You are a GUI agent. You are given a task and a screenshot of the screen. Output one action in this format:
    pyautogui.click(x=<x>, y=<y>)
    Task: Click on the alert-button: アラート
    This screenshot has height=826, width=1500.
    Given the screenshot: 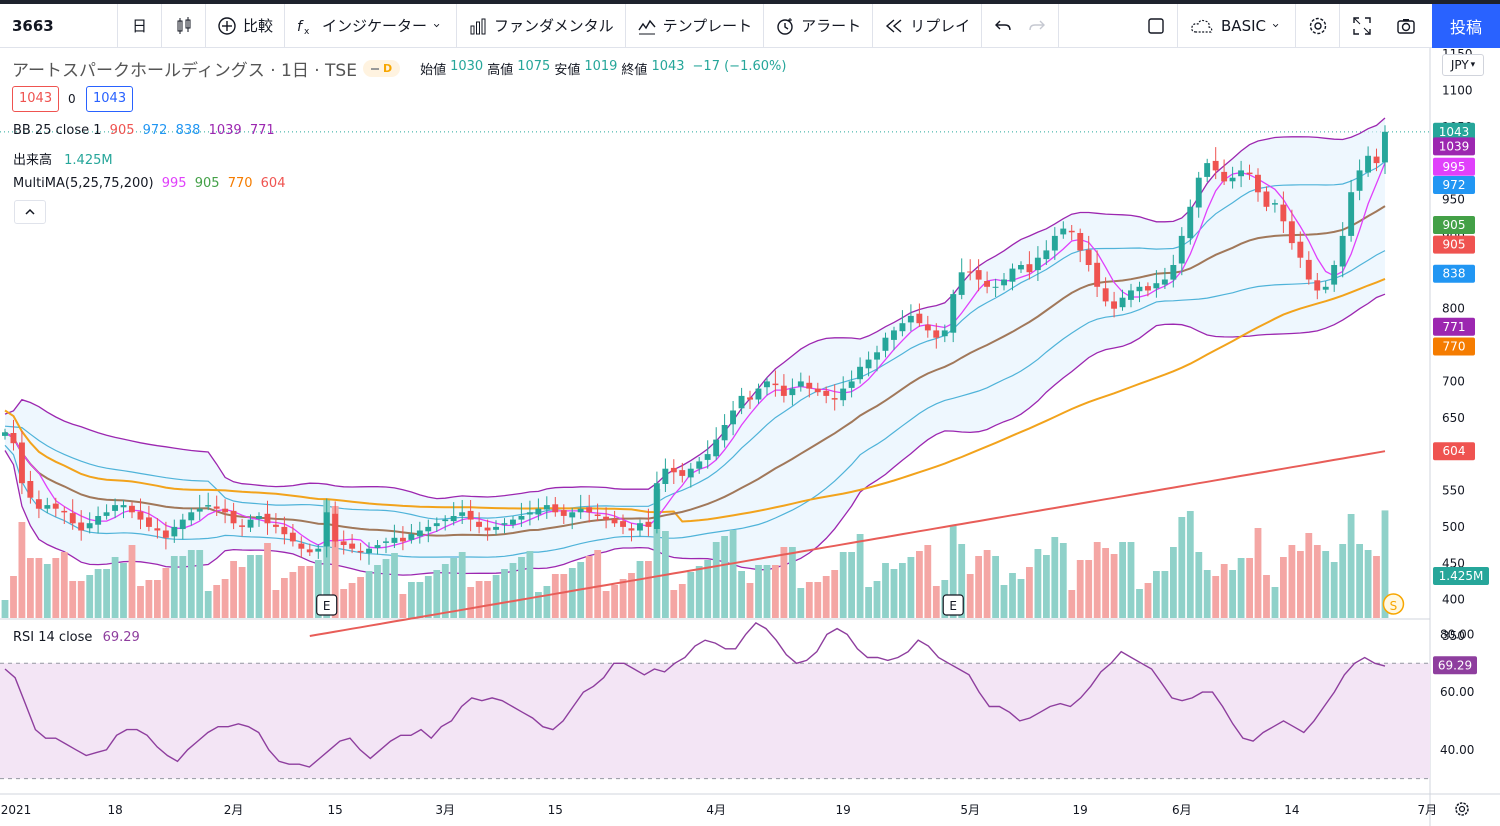 What is the action you would take?
    pyautogui.click(x=819, y=25)
    